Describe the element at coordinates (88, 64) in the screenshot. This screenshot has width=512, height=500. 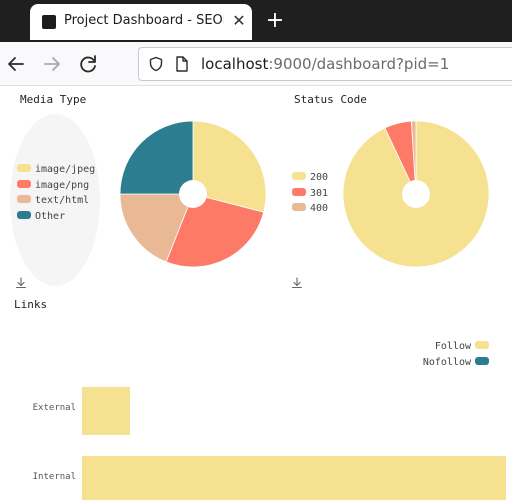
I see `reload-icon` at that location.